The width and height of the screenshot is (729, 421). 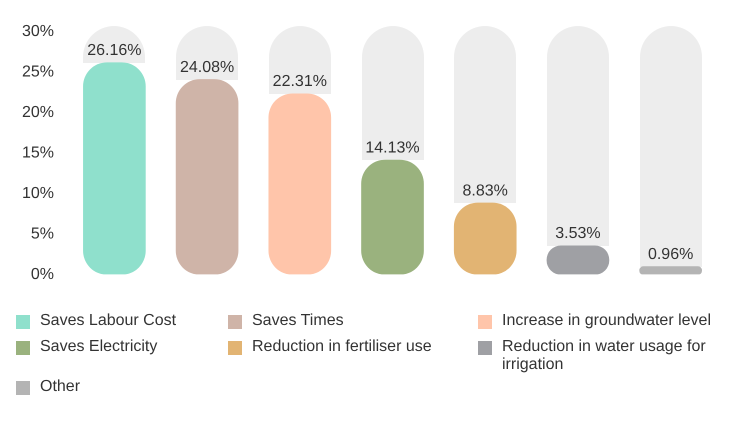 I want to click on data-label: 14.13%, so click(x=392, y=147).